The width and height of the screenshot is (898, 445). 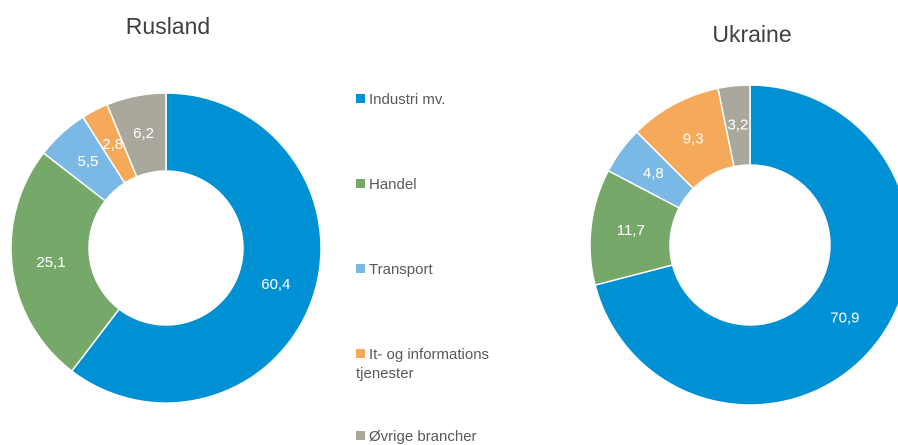 I want to click on data-label: 25,1, so click(x=50, y=262).